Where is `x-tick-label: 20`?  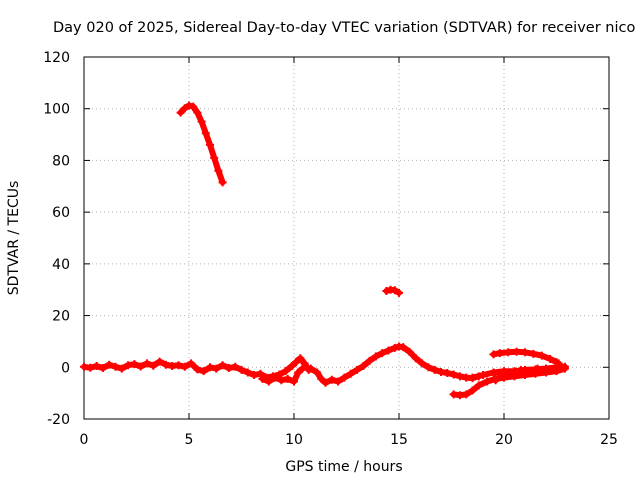 x-tick-label: 20 is located at coordinates (504, 440).